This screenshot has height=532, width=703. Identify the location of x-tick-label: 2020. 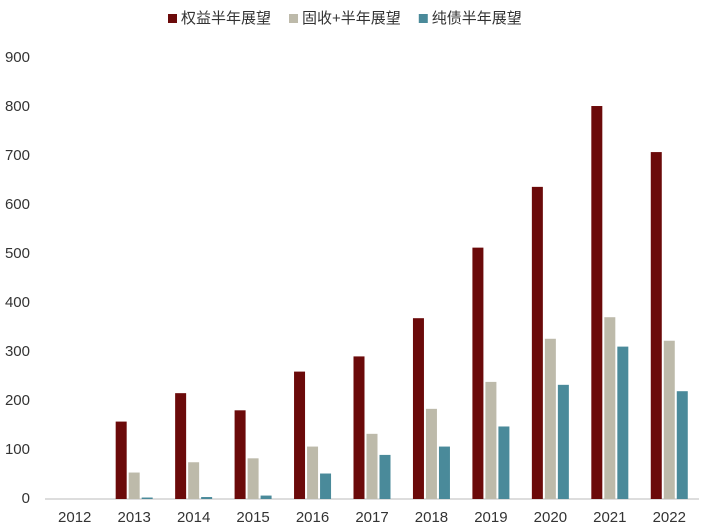
(550, 517).